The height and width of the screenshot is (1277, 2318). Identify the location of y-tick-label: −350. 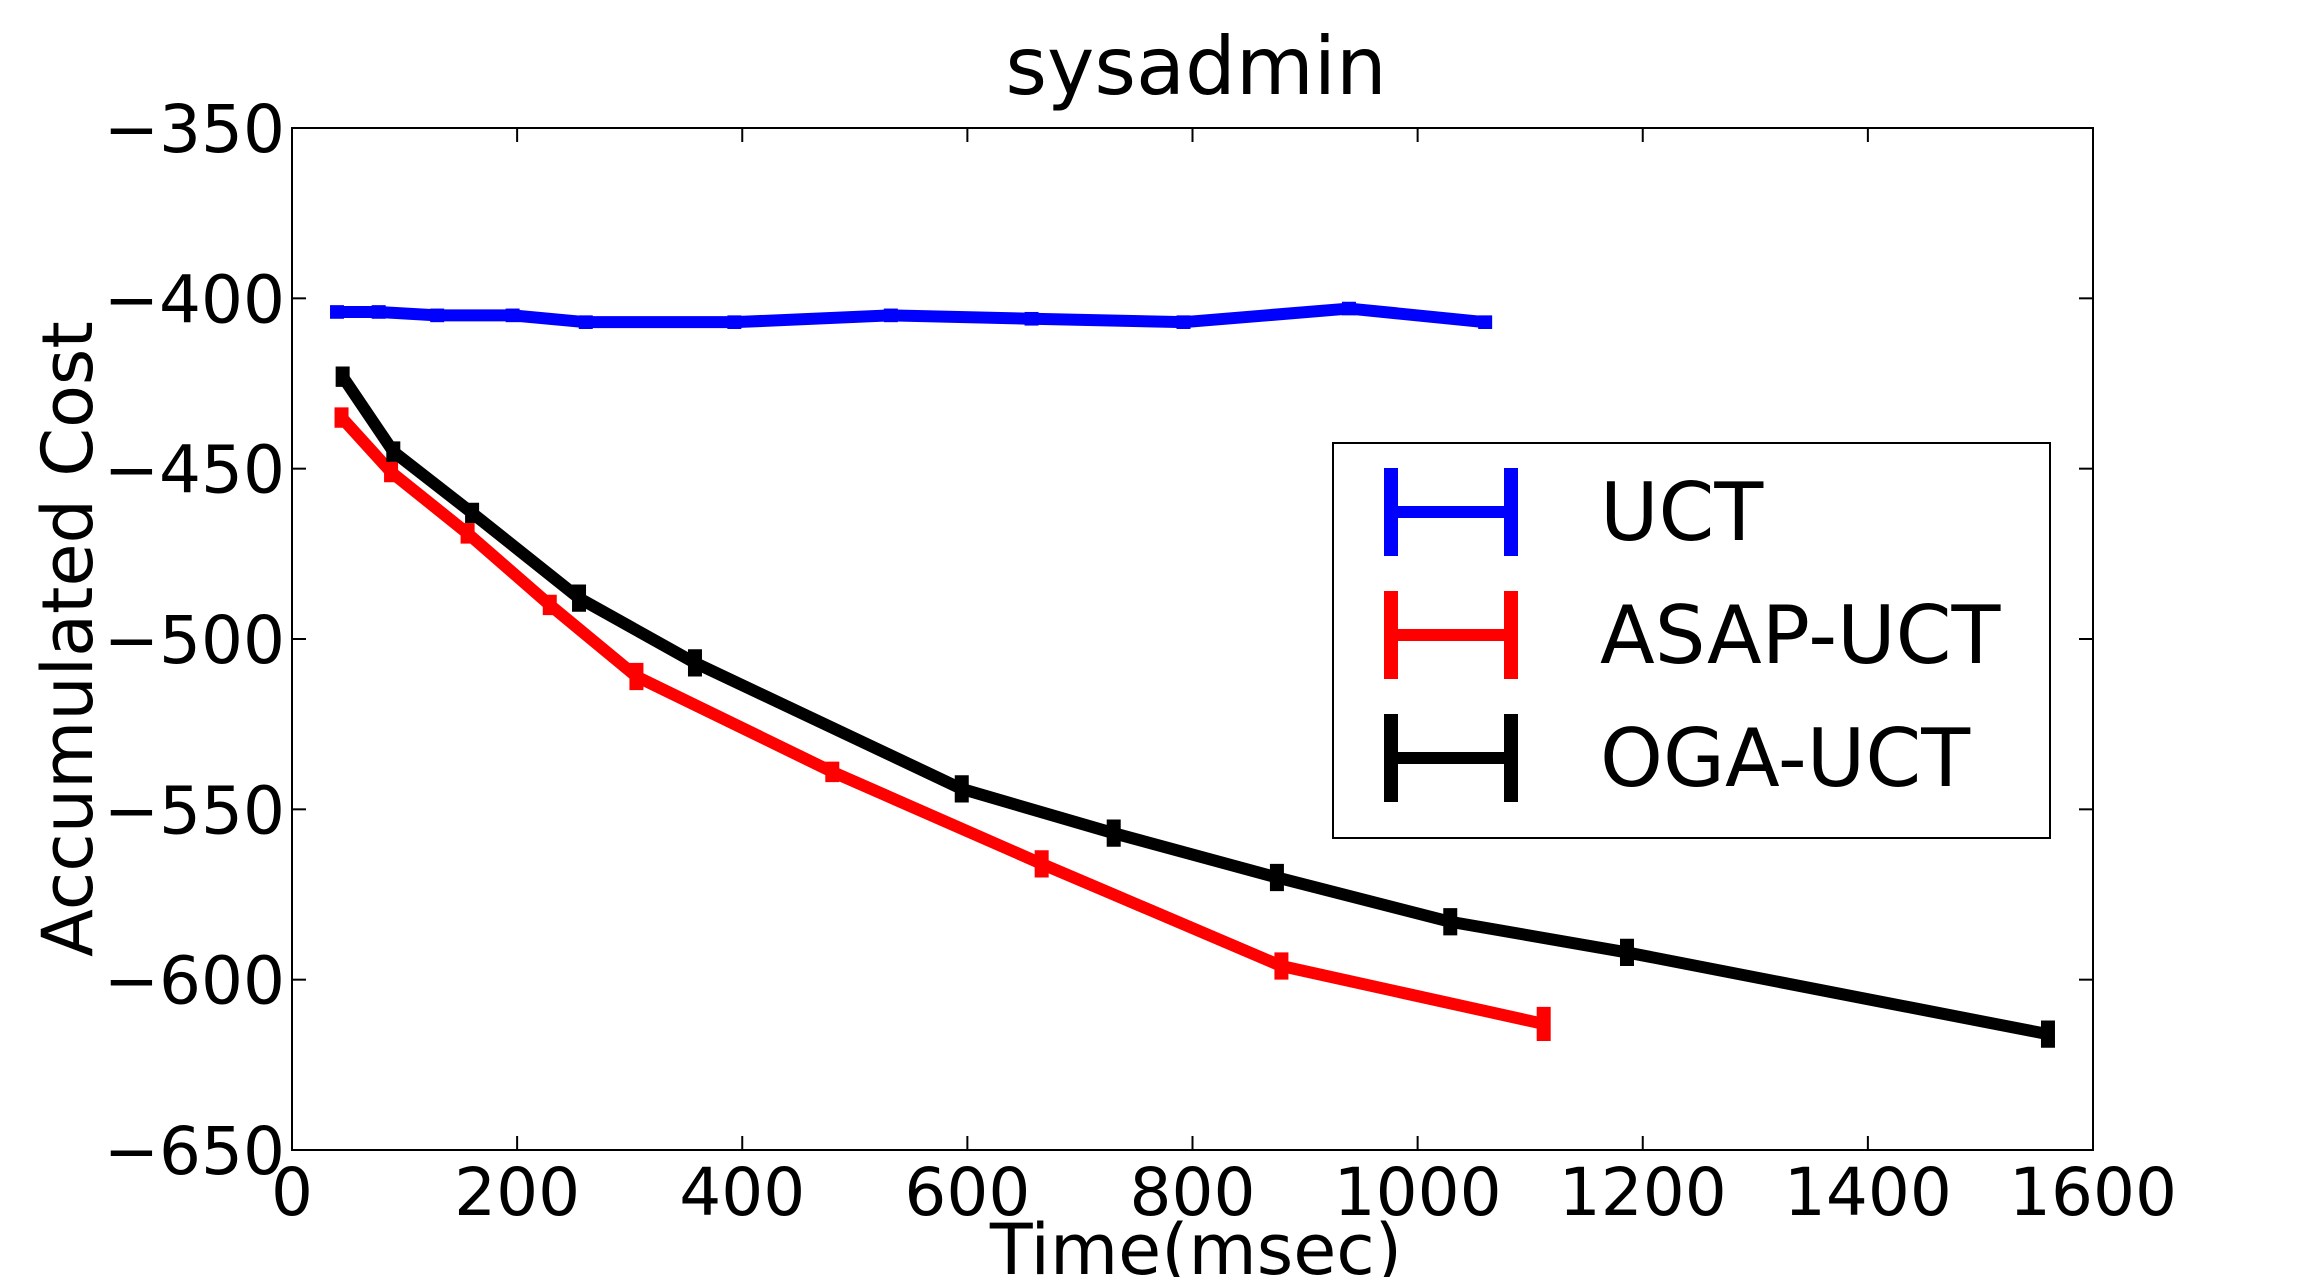
(194, 129).